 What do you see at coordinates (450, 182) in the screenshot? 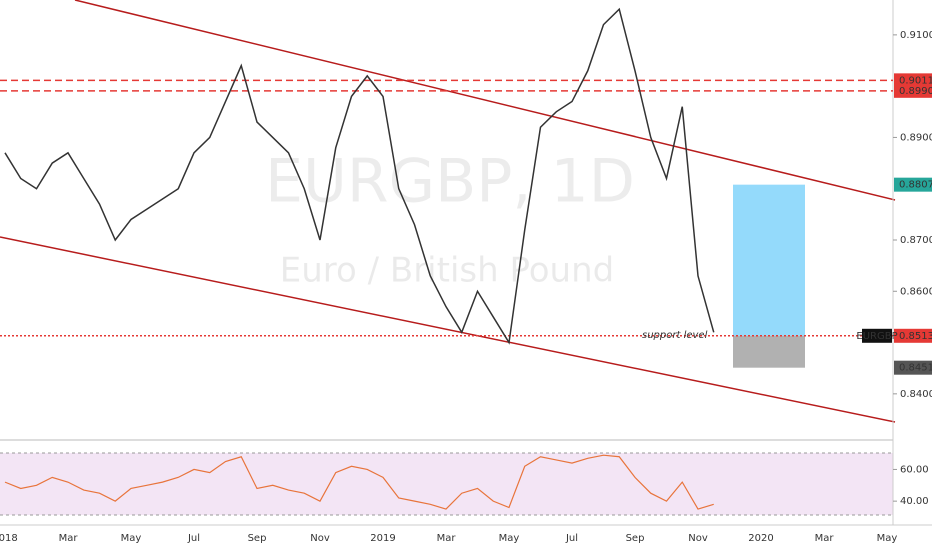
I see `symbol-watermark: EURGBP, 1D` at bounding box center [450, 182].